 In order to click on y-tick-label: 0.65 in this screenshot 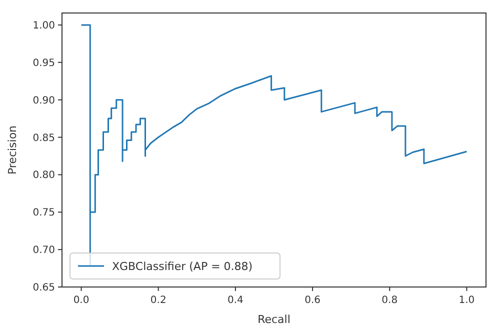, I will do `click(43, 288)`.